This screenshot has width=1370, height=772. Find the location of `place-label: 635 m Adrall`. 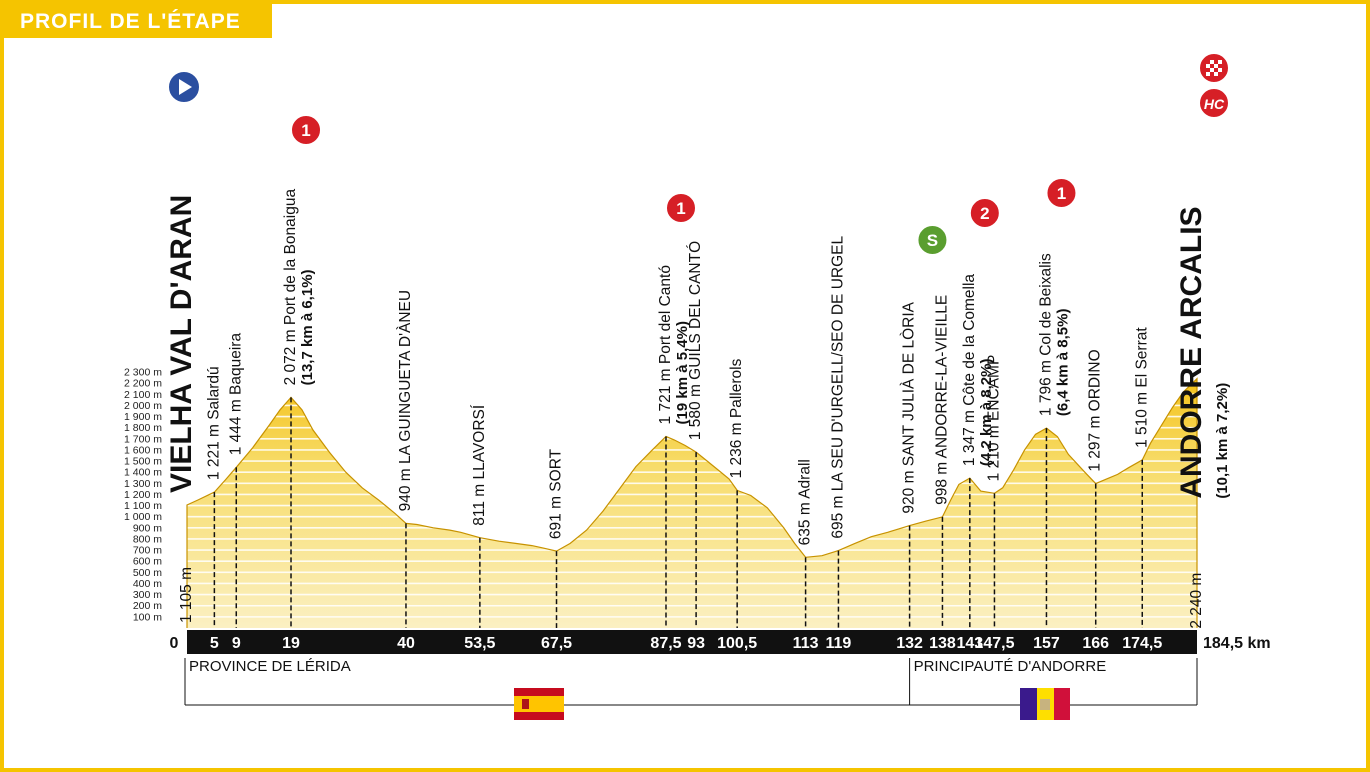

place-label: 635 m Adrall is located at coordinates (805, 502).